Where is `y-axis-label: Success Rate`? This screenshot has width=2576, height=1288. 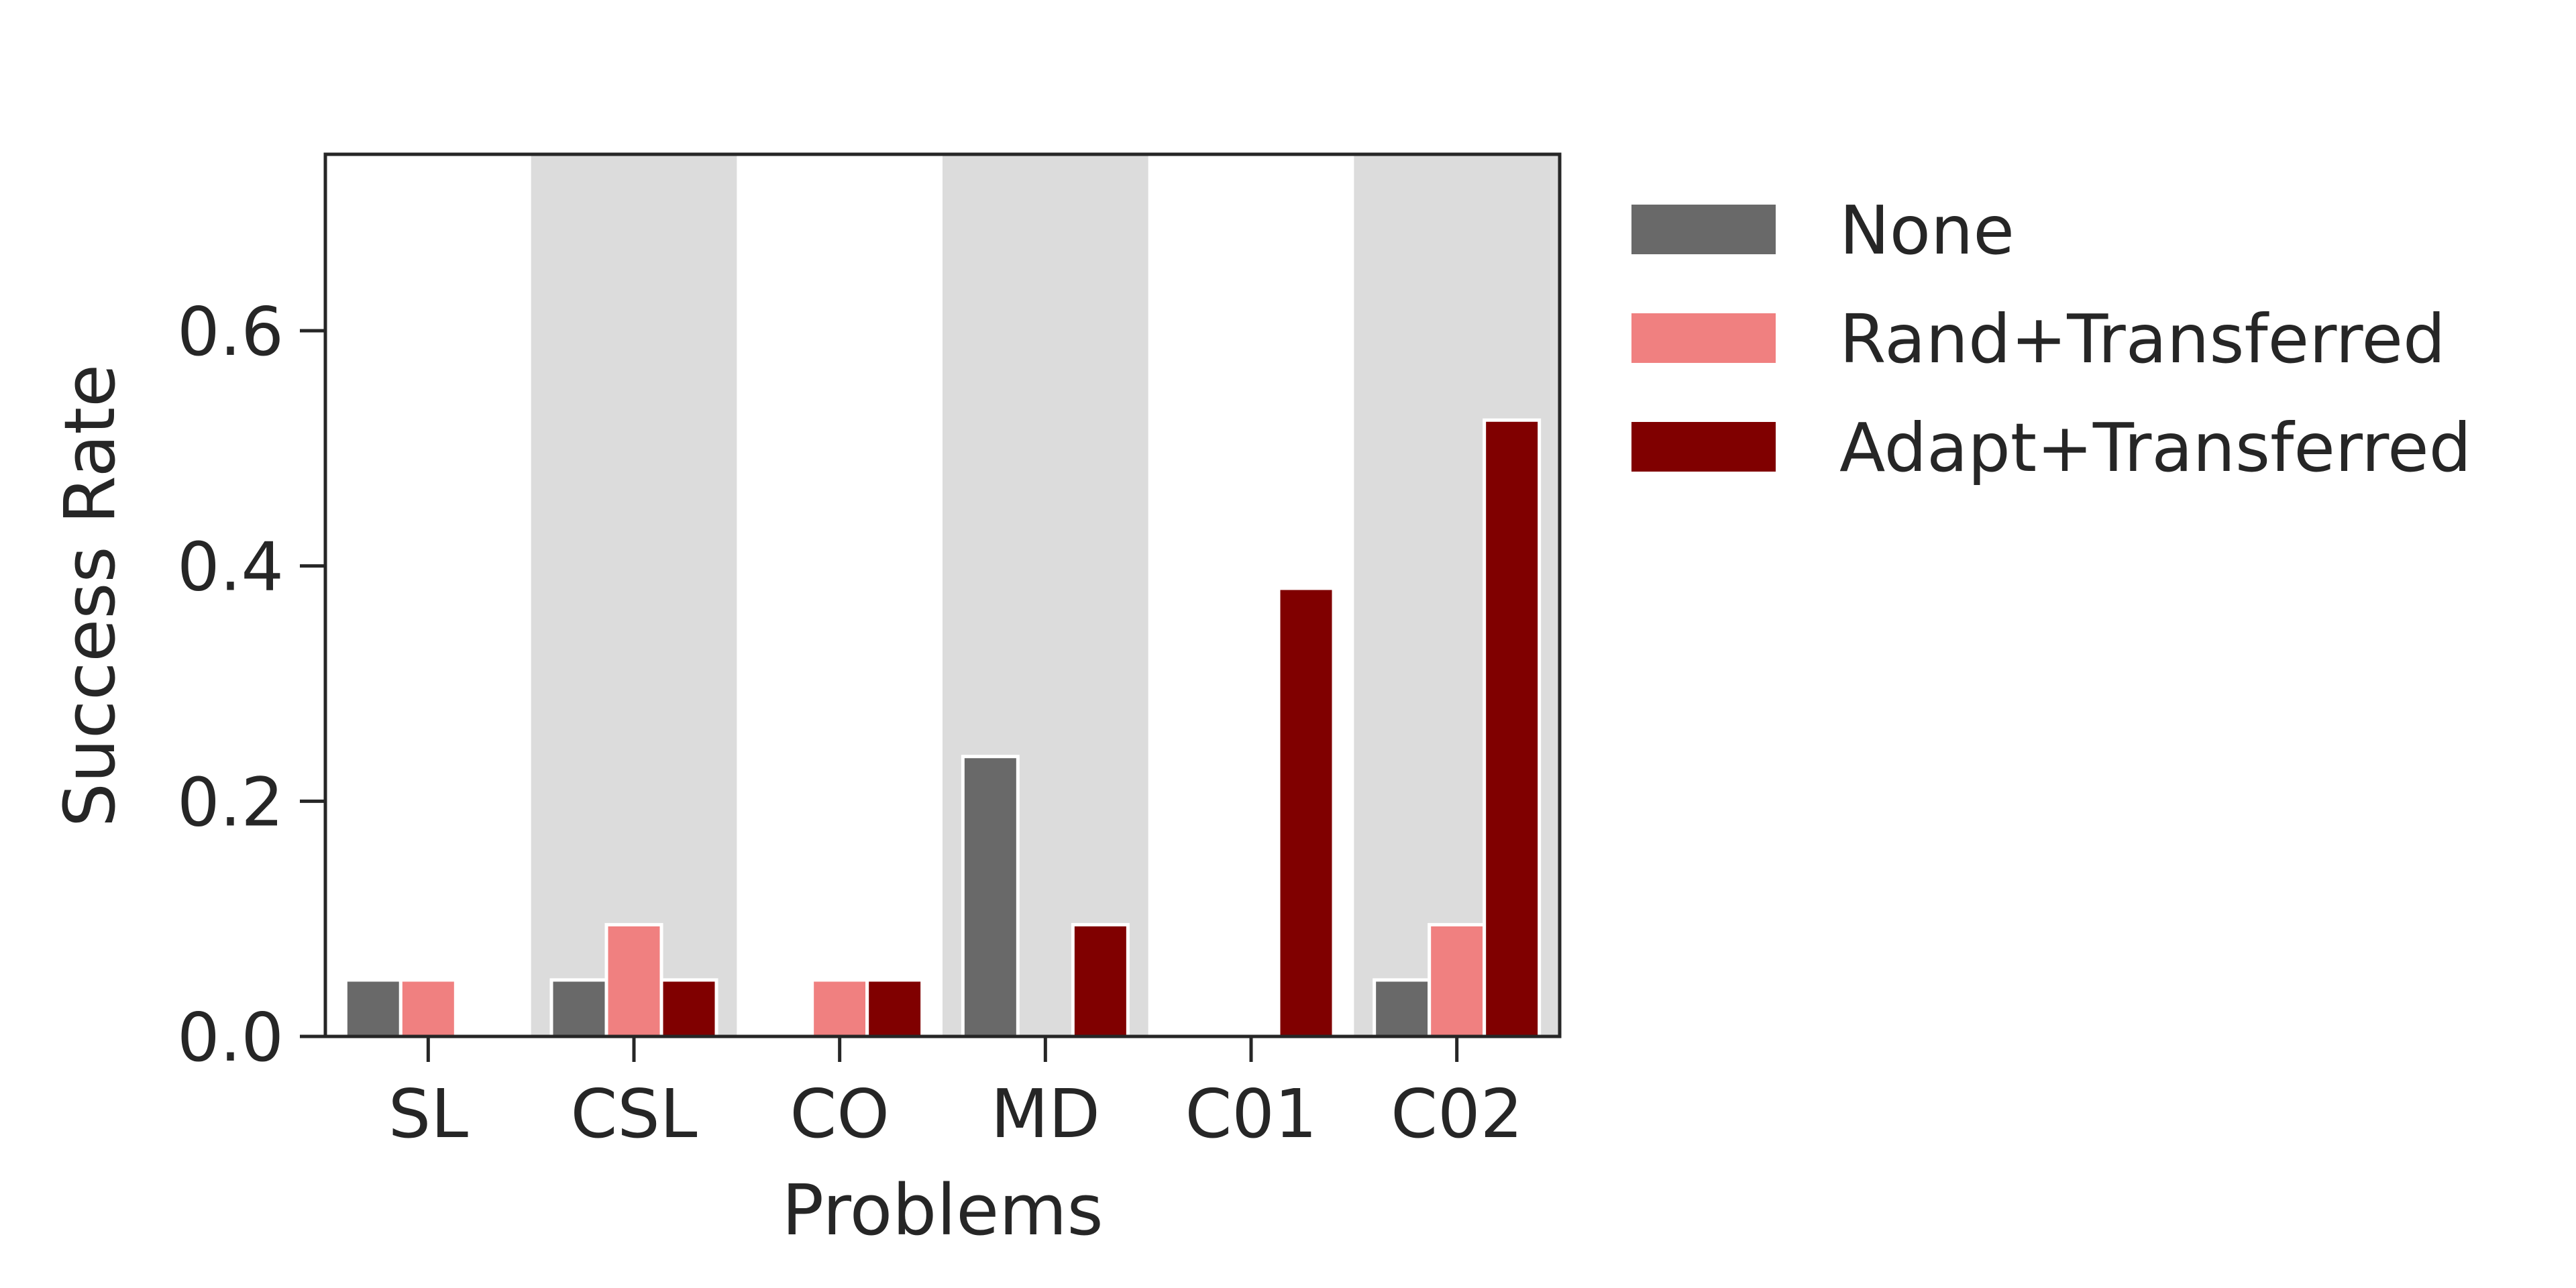
y-axis-label: Success Rate is located at coordinates (90, 595).